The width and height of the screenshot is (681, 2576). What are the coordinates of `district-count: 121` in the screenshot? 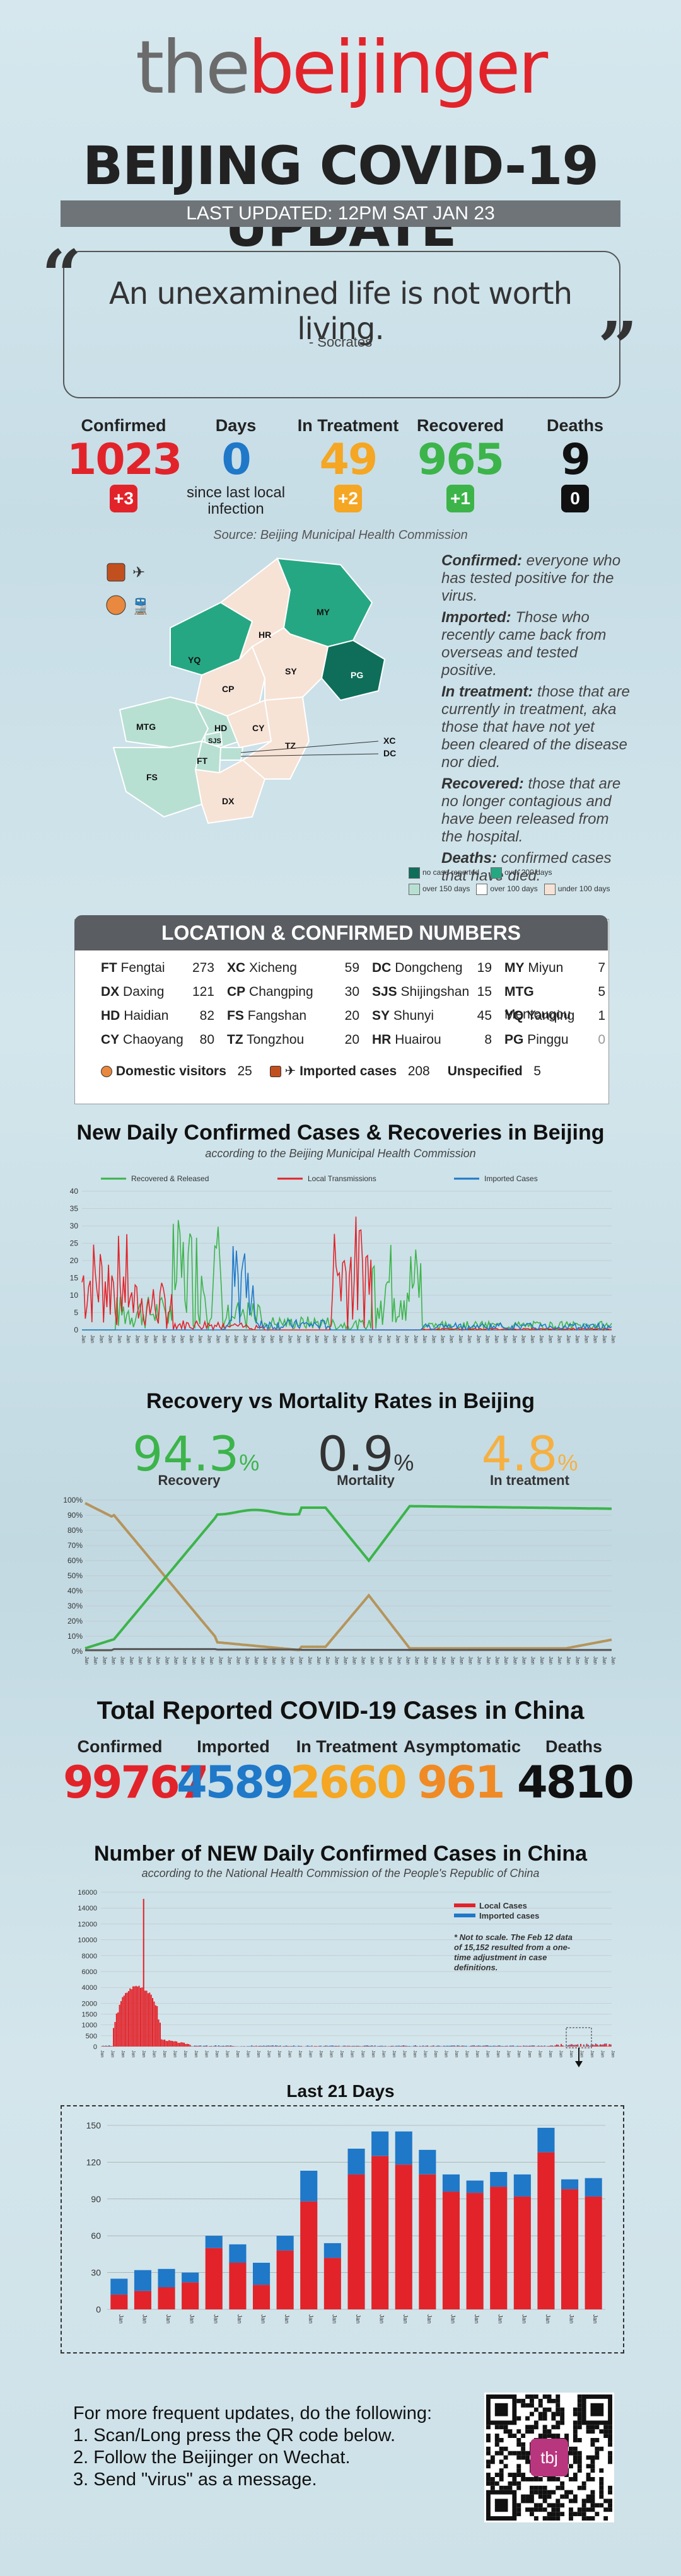 It's located at (203, 992).